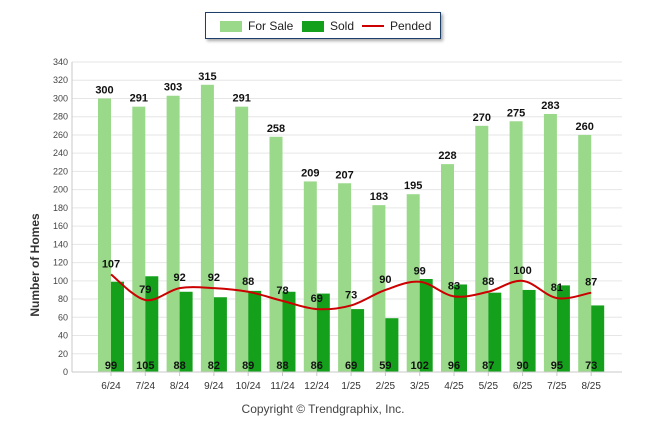 This screenshot has height=434, width=646. What do you see at coordinates (60, 171) in the screenshot?
I see `y-tick-label: 220` at bounding box center [60, 171].